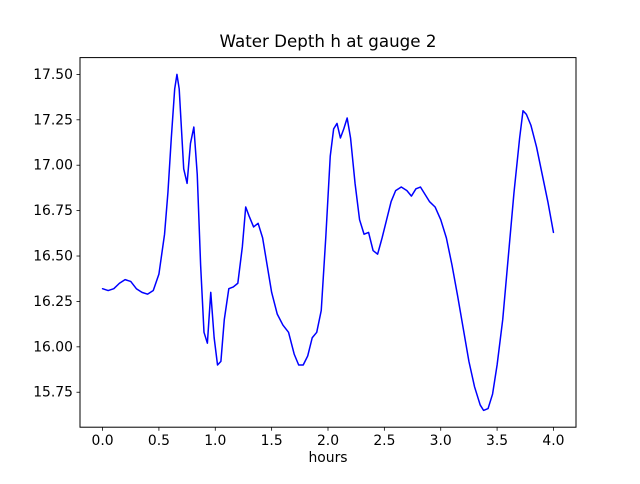 The height and width of the screenshot is (484, 640). What do you see at coordinates (102, 441) in the screenshot?
I see `x-tick-label: 0.0` at bounding box center [102, 441].